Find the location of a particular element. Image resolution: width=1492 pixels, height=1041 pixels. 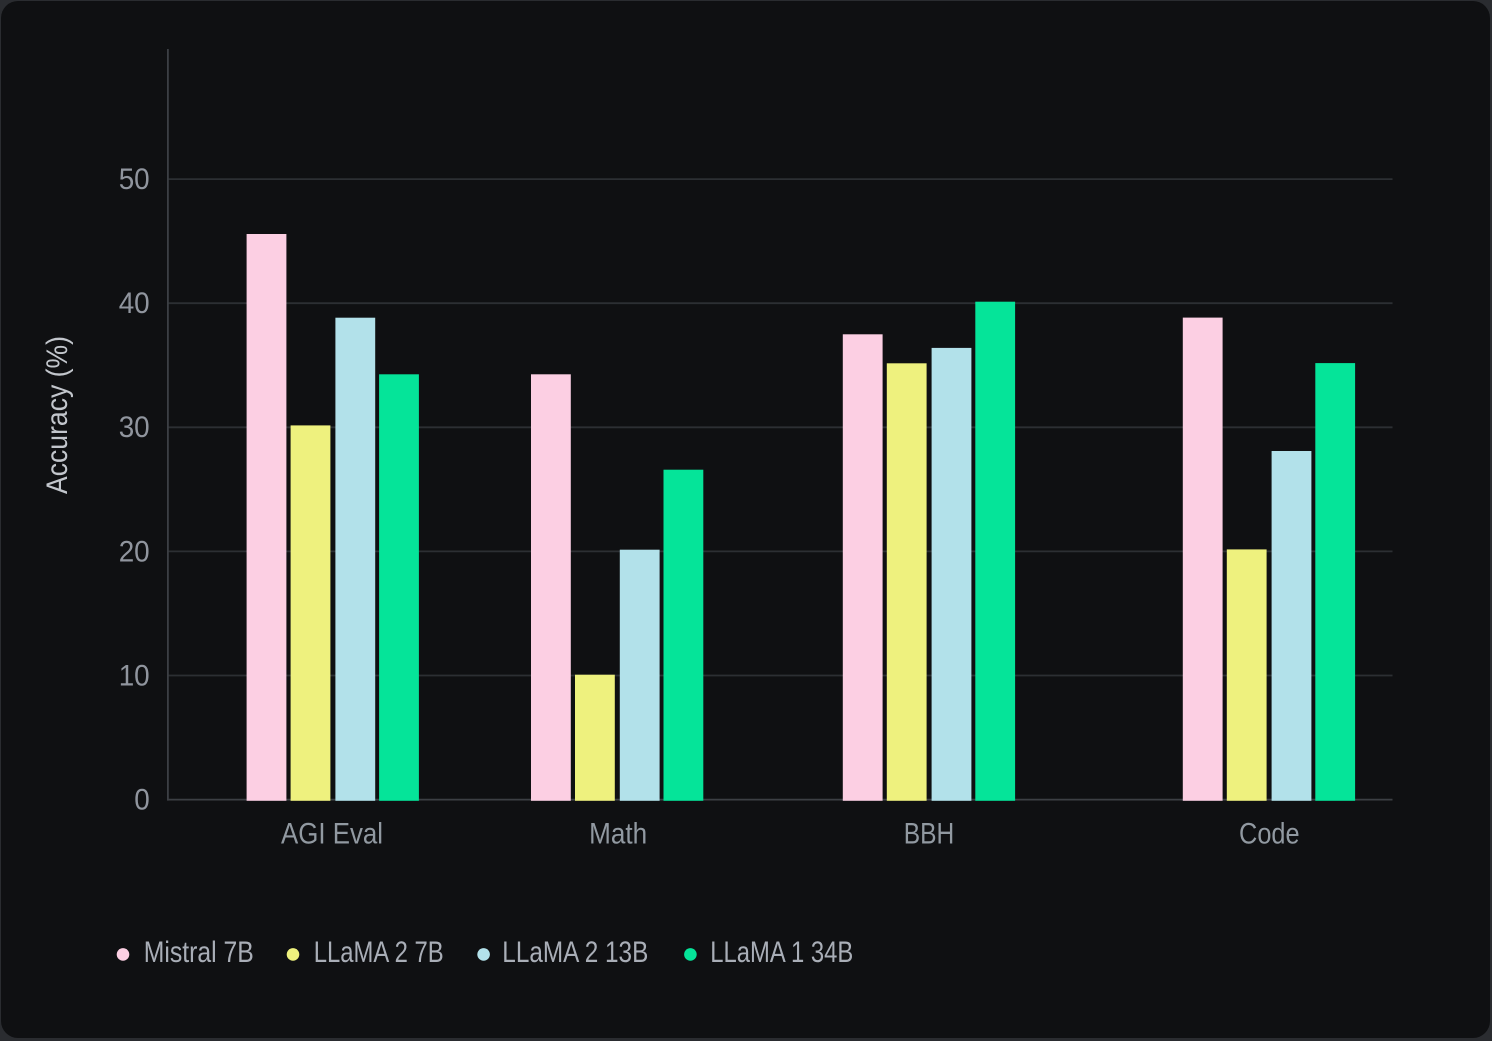

svg-text: 40 is located at coordinates (134, 303).